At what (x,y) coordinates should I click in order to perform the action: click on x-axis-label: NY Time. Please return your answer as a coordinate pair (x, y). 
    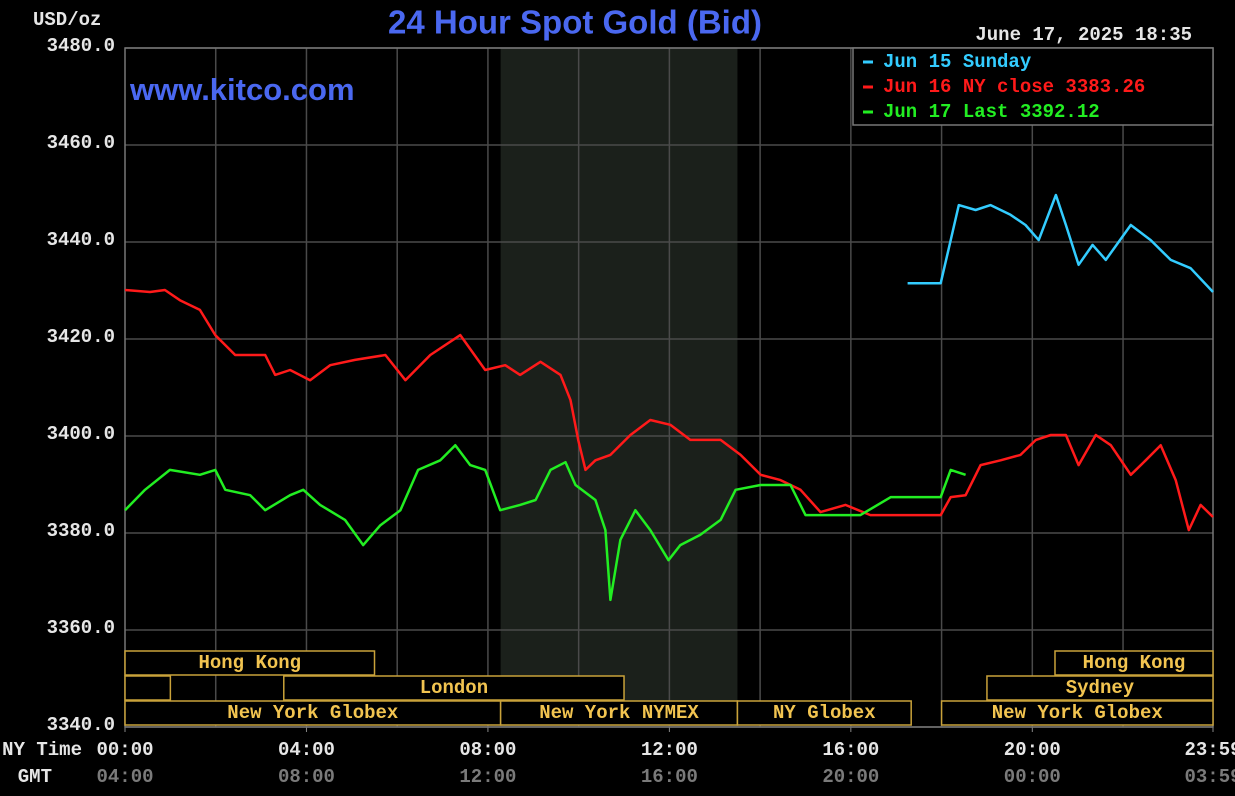
    Looking at the image, I should click on (42, 750).